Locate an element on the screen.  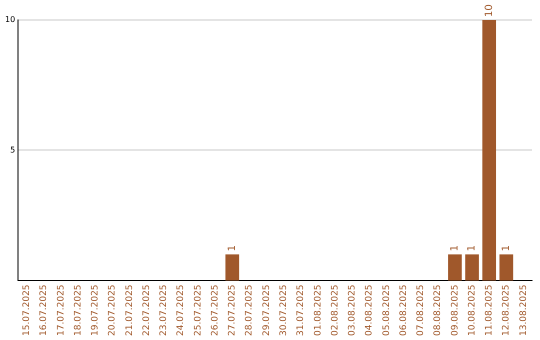
x-tick-label: 09.08.2025 is located at coordinates (455, 310).